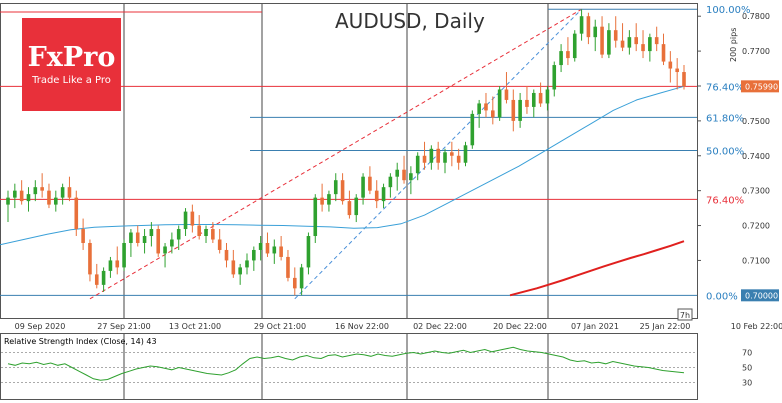 The image size is (782, 403). I want to click on fib-level-label: 100.00%, so click(728, 10).